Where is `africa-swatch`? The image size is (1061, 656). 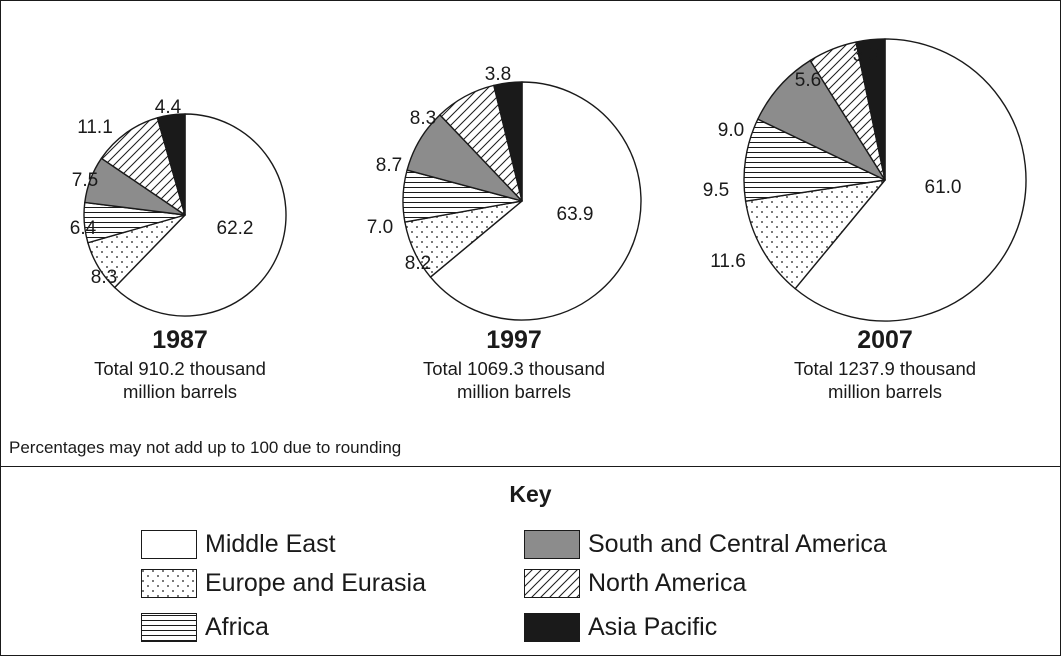
africa-swatch is located at coordinates (169, 627).